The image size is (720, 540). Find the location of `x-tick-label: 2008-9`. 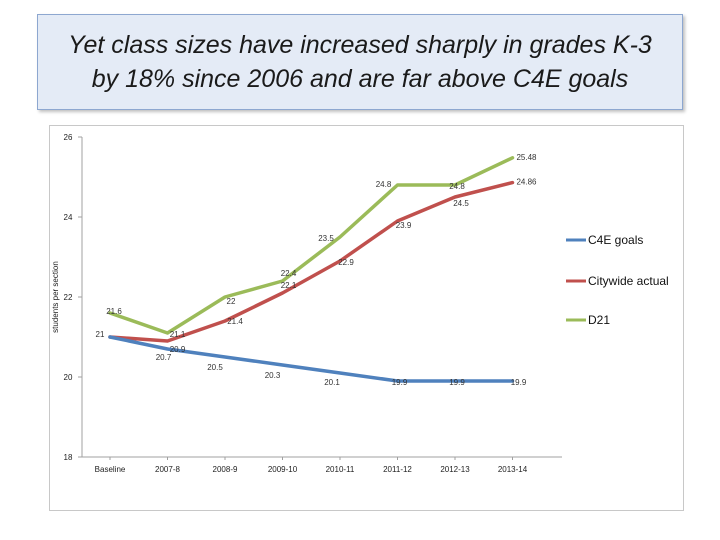

x-tick-label: 2008-9 is located at coordinates (225, 469).